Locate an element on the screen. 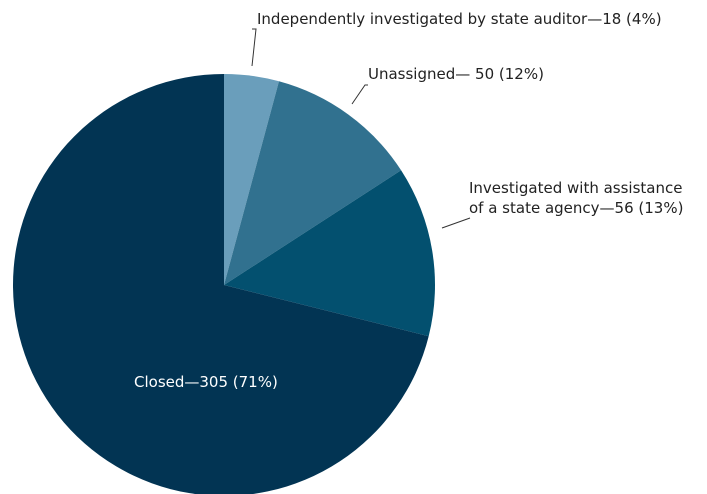  label-state-agency-line1: Investigated with assistance is located at coordinates (575, 188).